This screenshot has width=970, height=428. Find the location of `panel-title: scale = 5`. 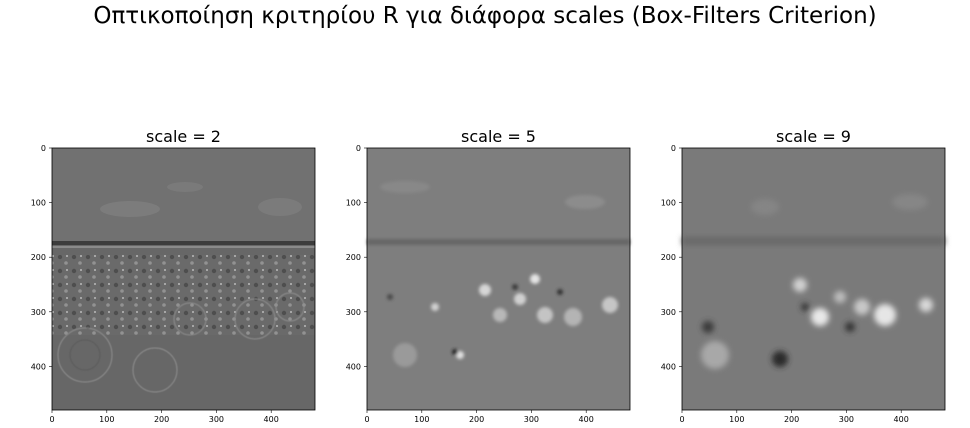

panel-title: scale = 5 is located at coordinates (498, 136).